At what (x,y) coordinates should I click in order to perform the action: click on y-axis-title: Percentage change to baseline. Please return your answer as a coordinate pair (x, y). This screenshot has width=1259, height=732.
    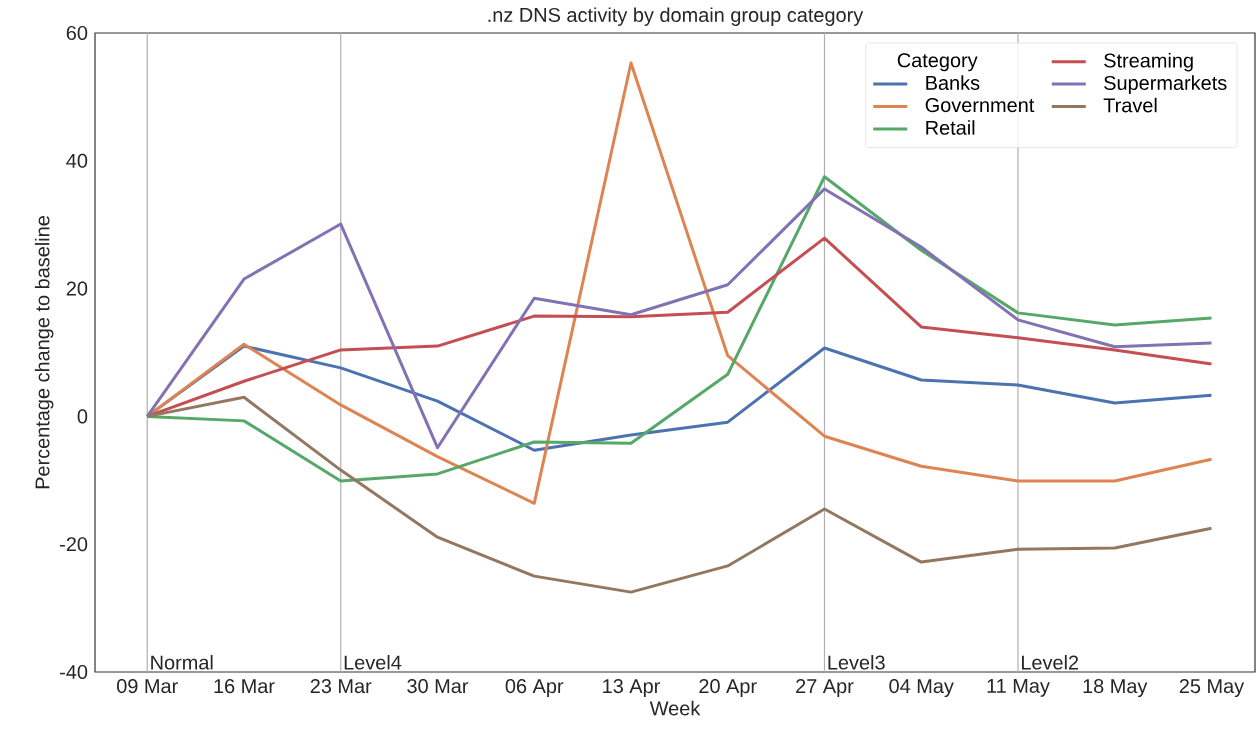
    Looking at the image, I should click on (44, 352).